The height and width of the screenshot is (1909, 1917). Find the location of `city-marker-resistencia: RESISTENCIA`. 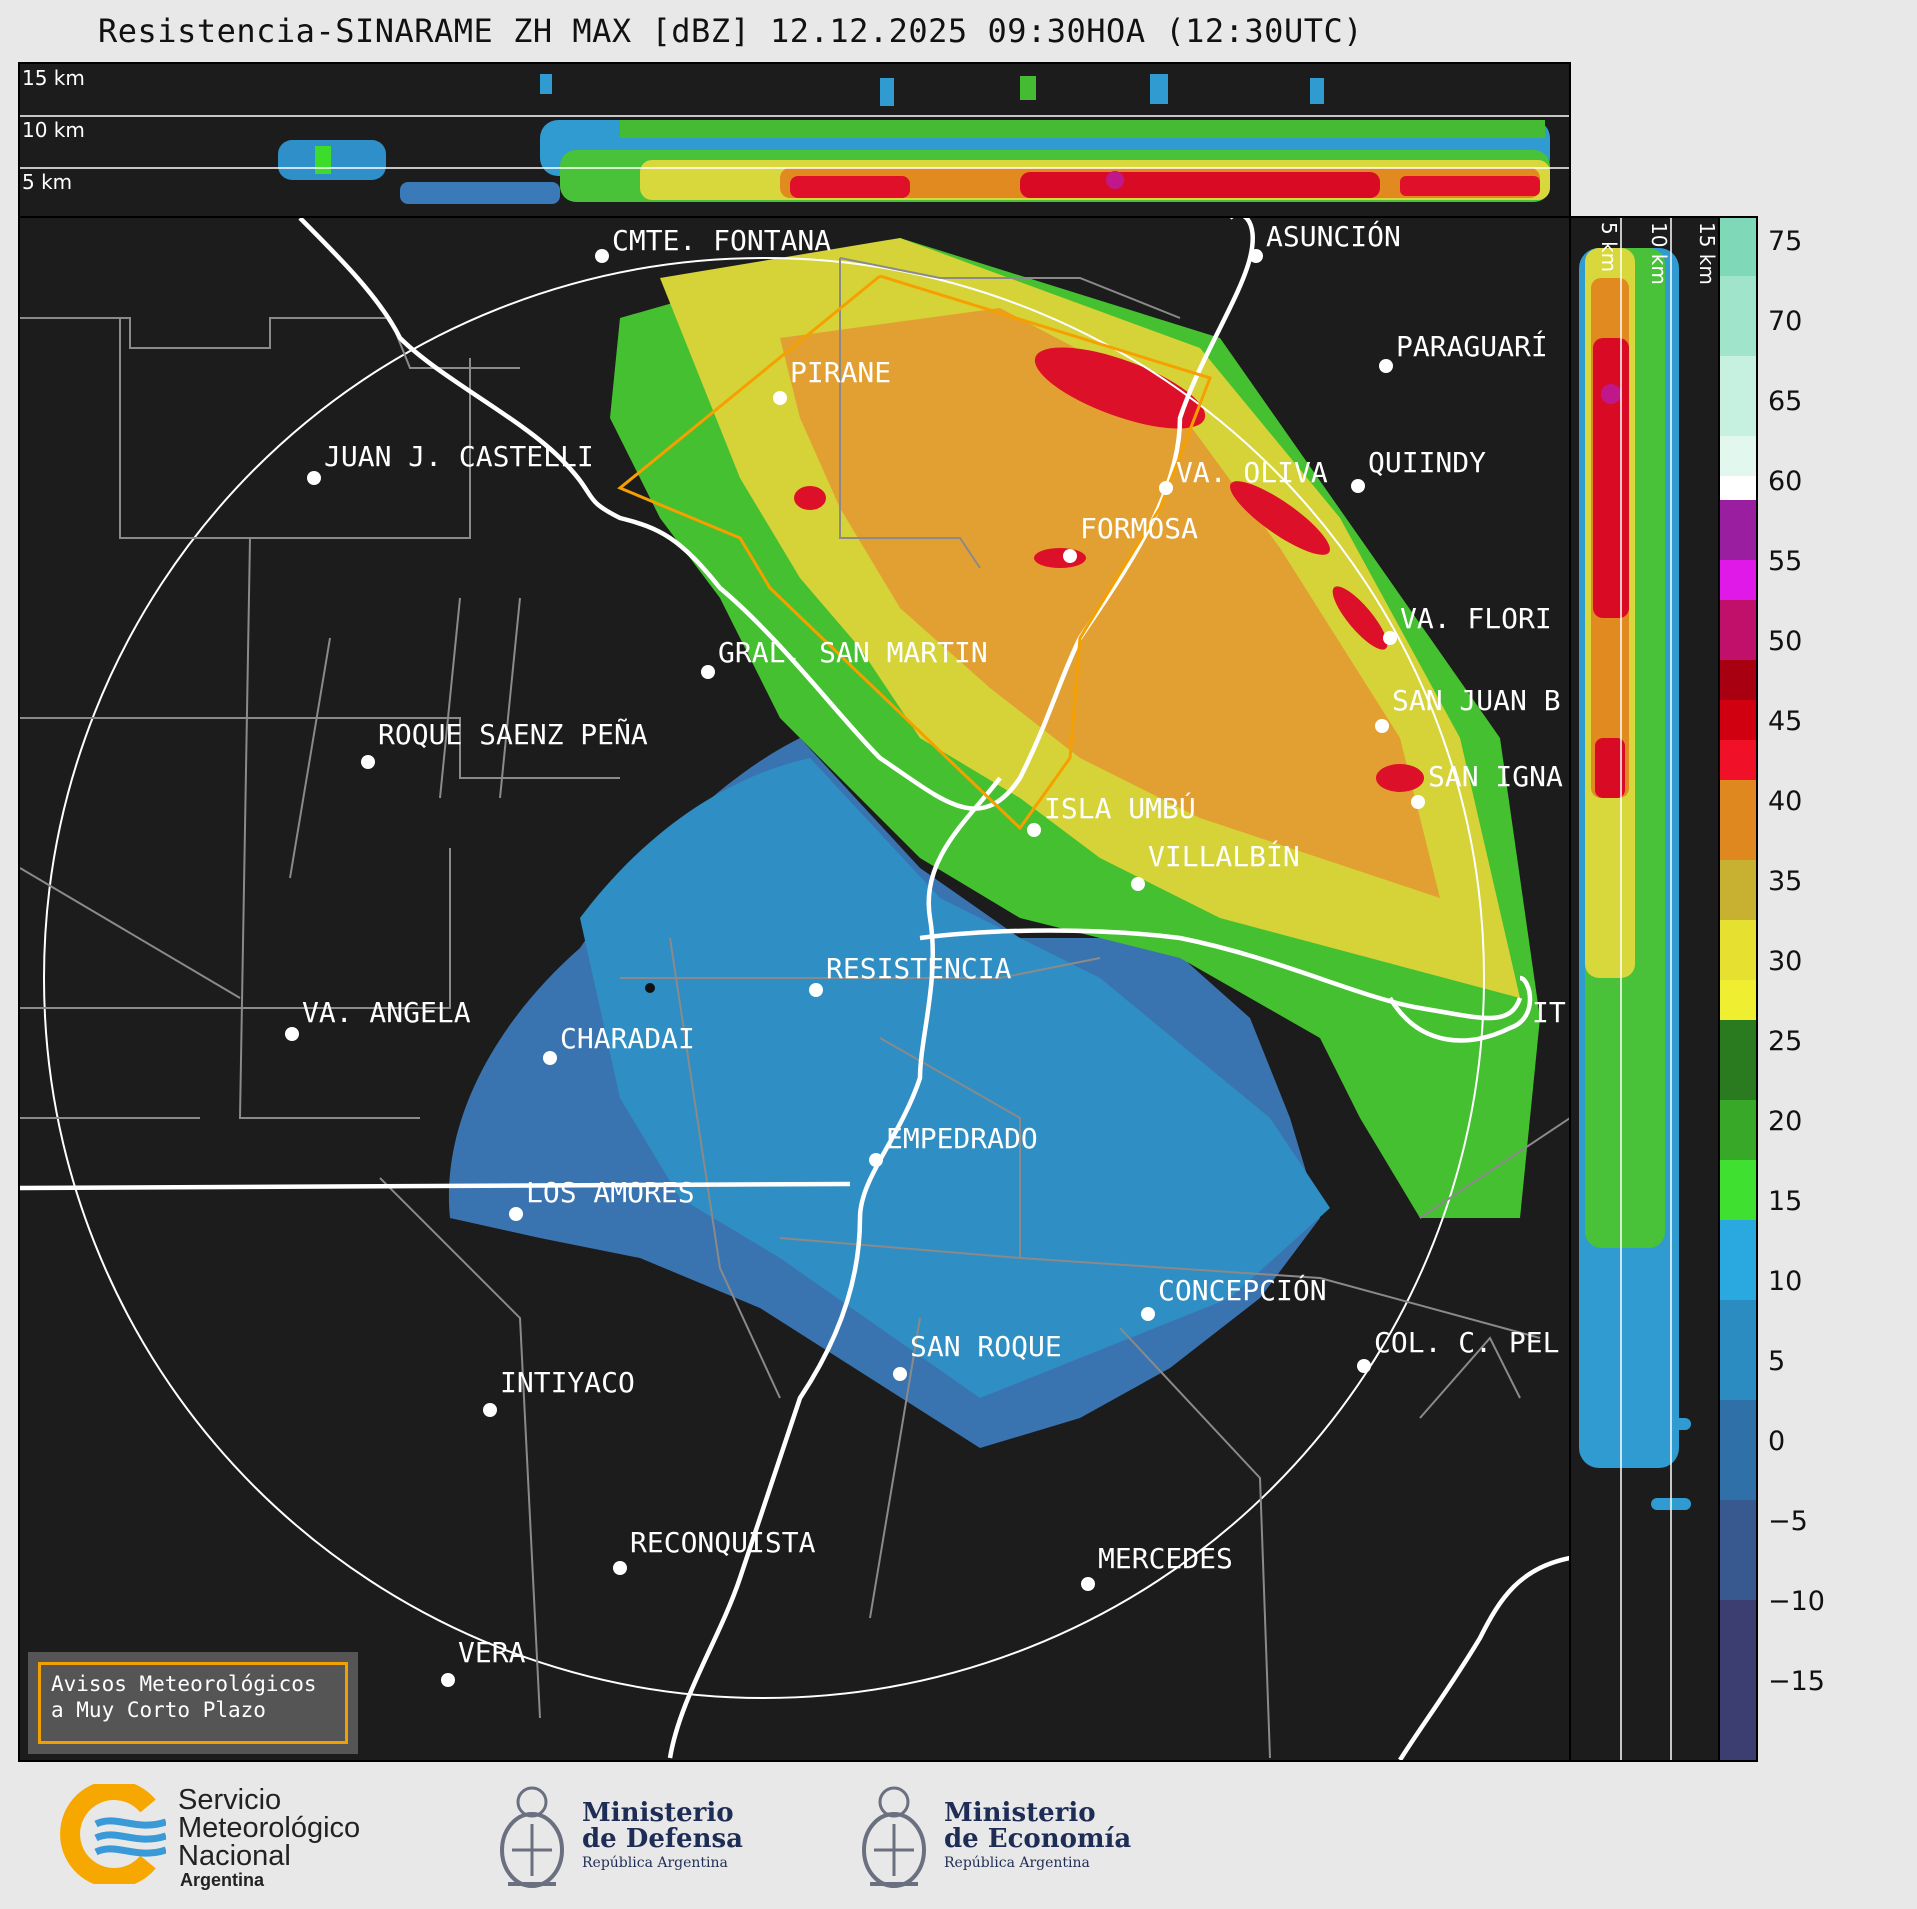

city-marker-resistencia: RESISTENCIA is located at coordinates (910, 974).